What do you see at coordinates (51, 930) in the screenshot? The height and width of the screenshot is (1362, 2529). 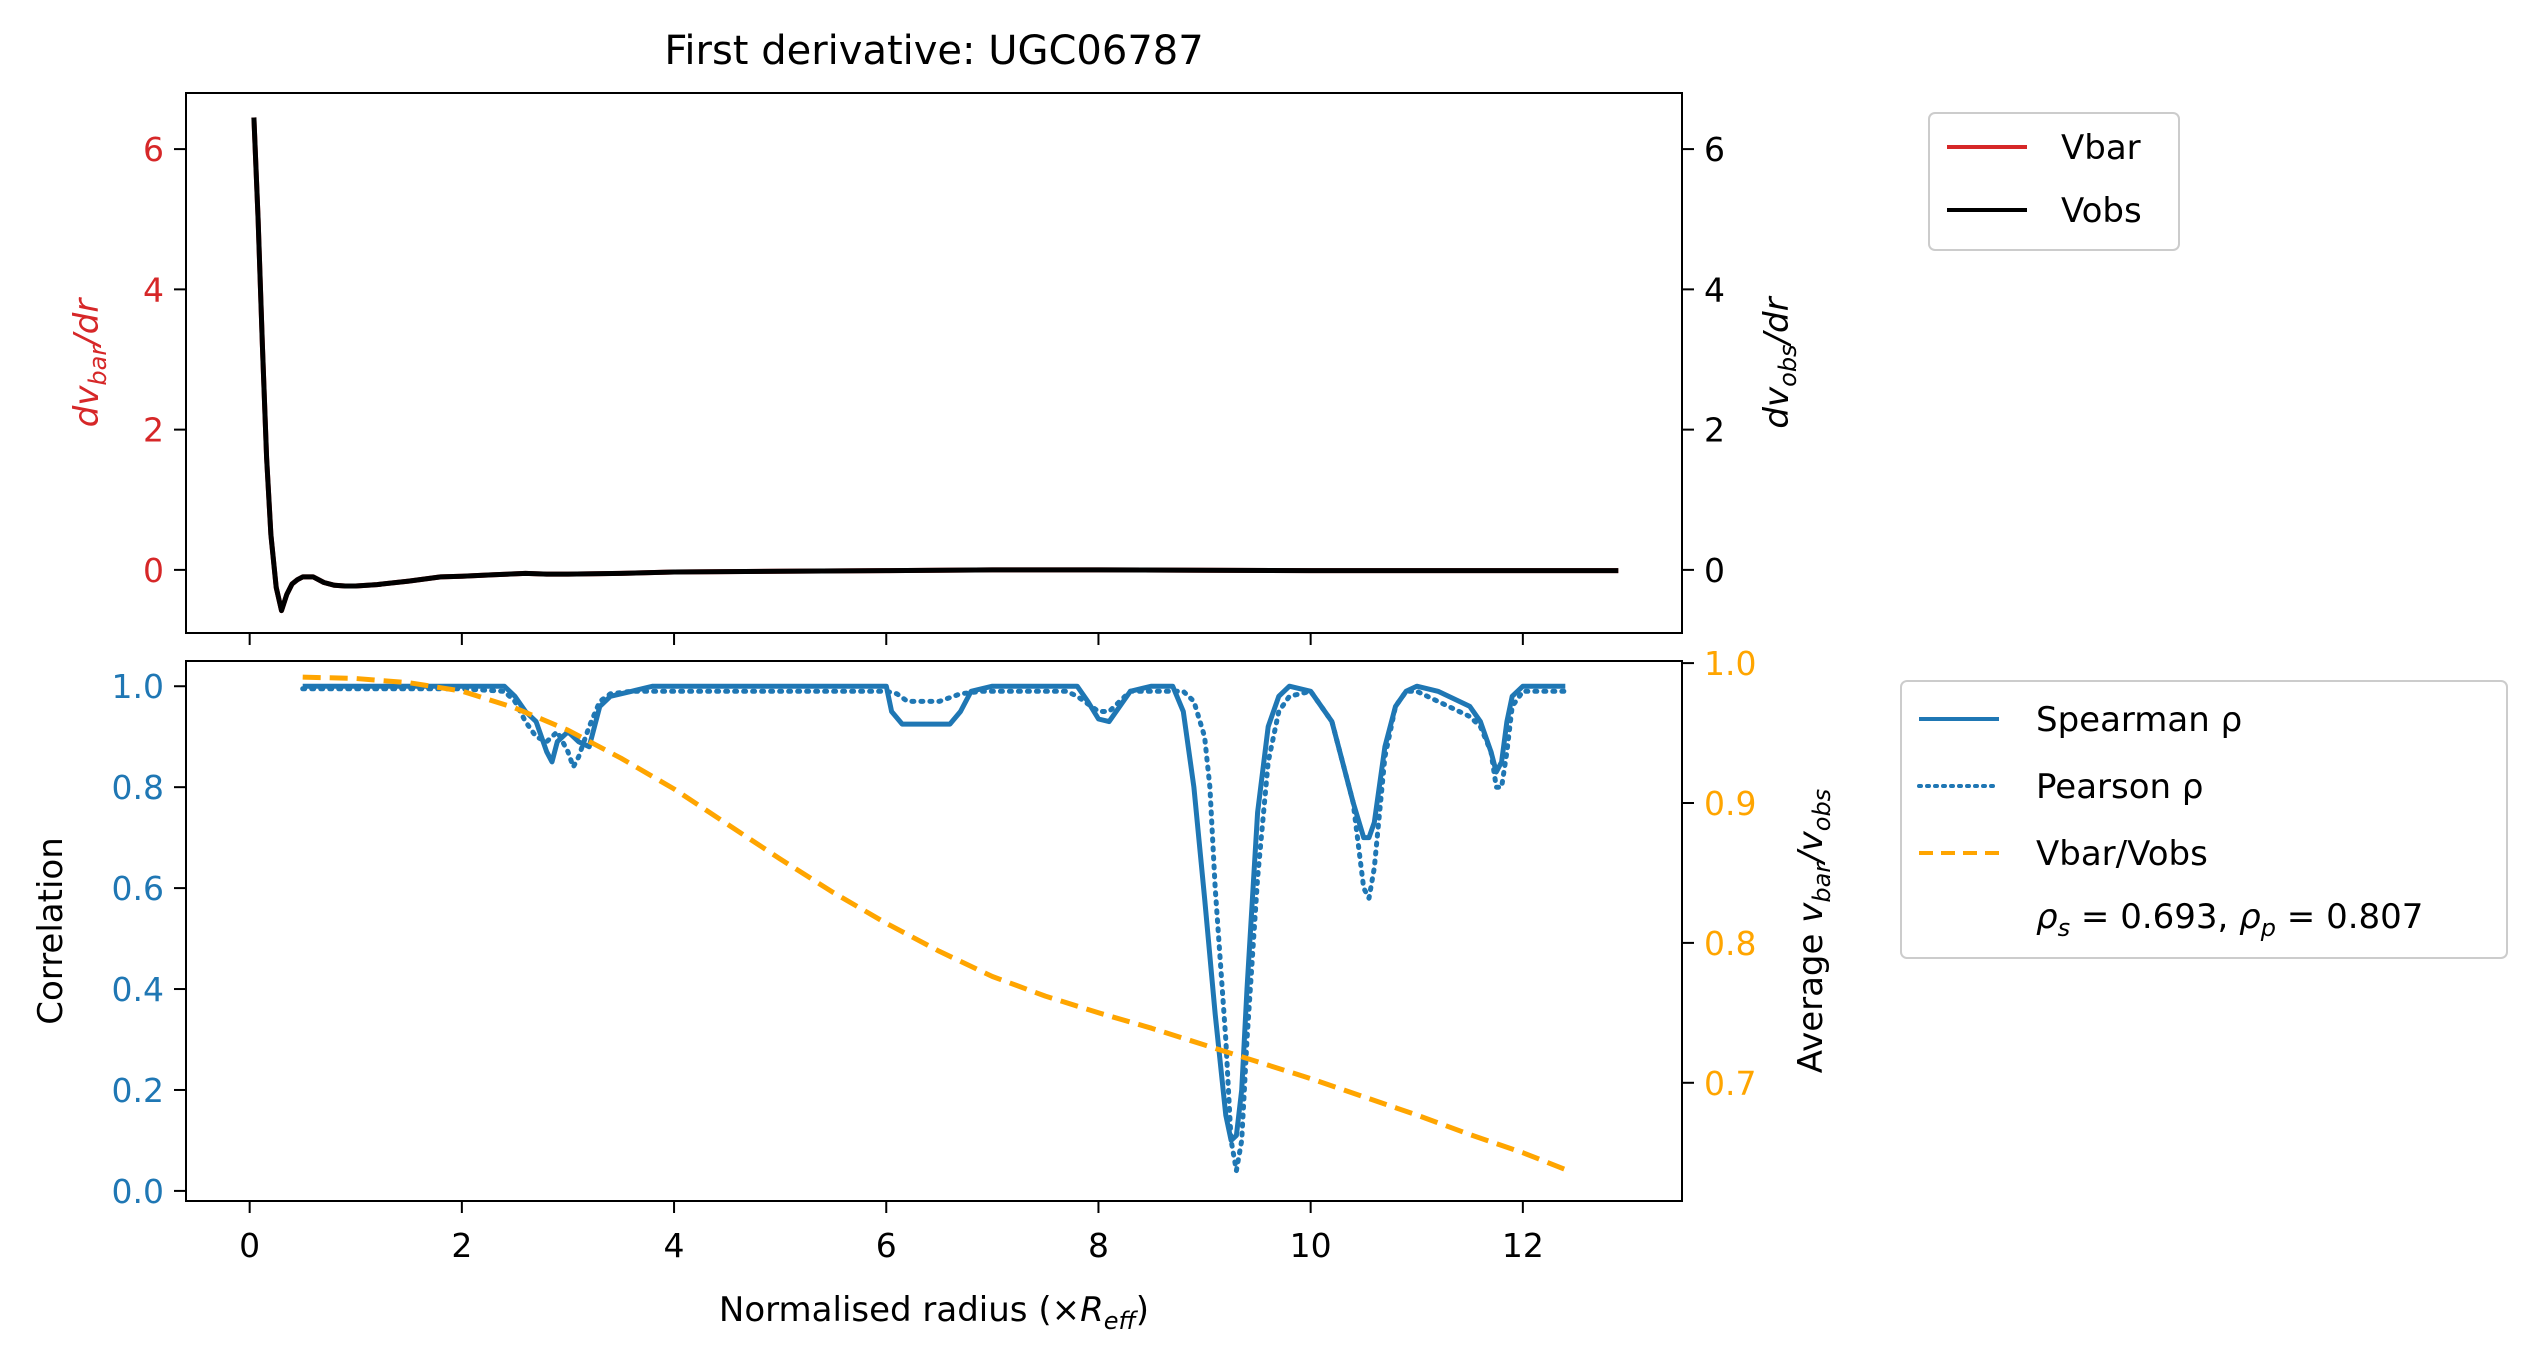 I see `correlation-left-y-label: Correlation` at bounding box center [51, 930].